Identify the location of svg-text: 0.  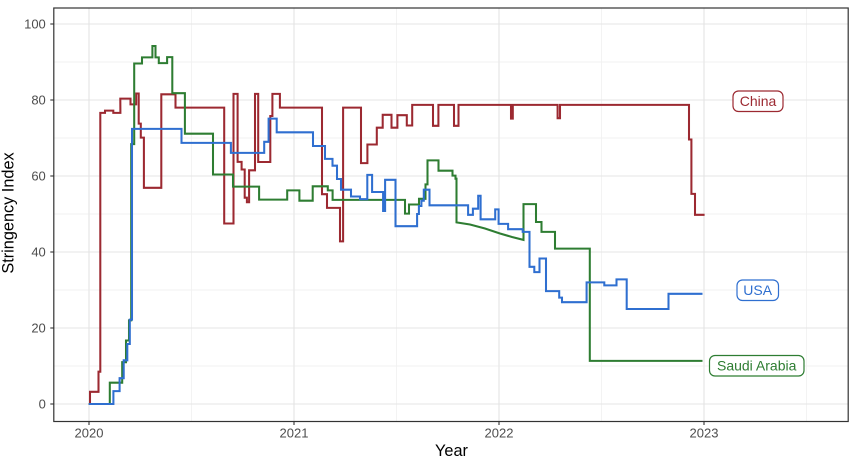
(42, 404).